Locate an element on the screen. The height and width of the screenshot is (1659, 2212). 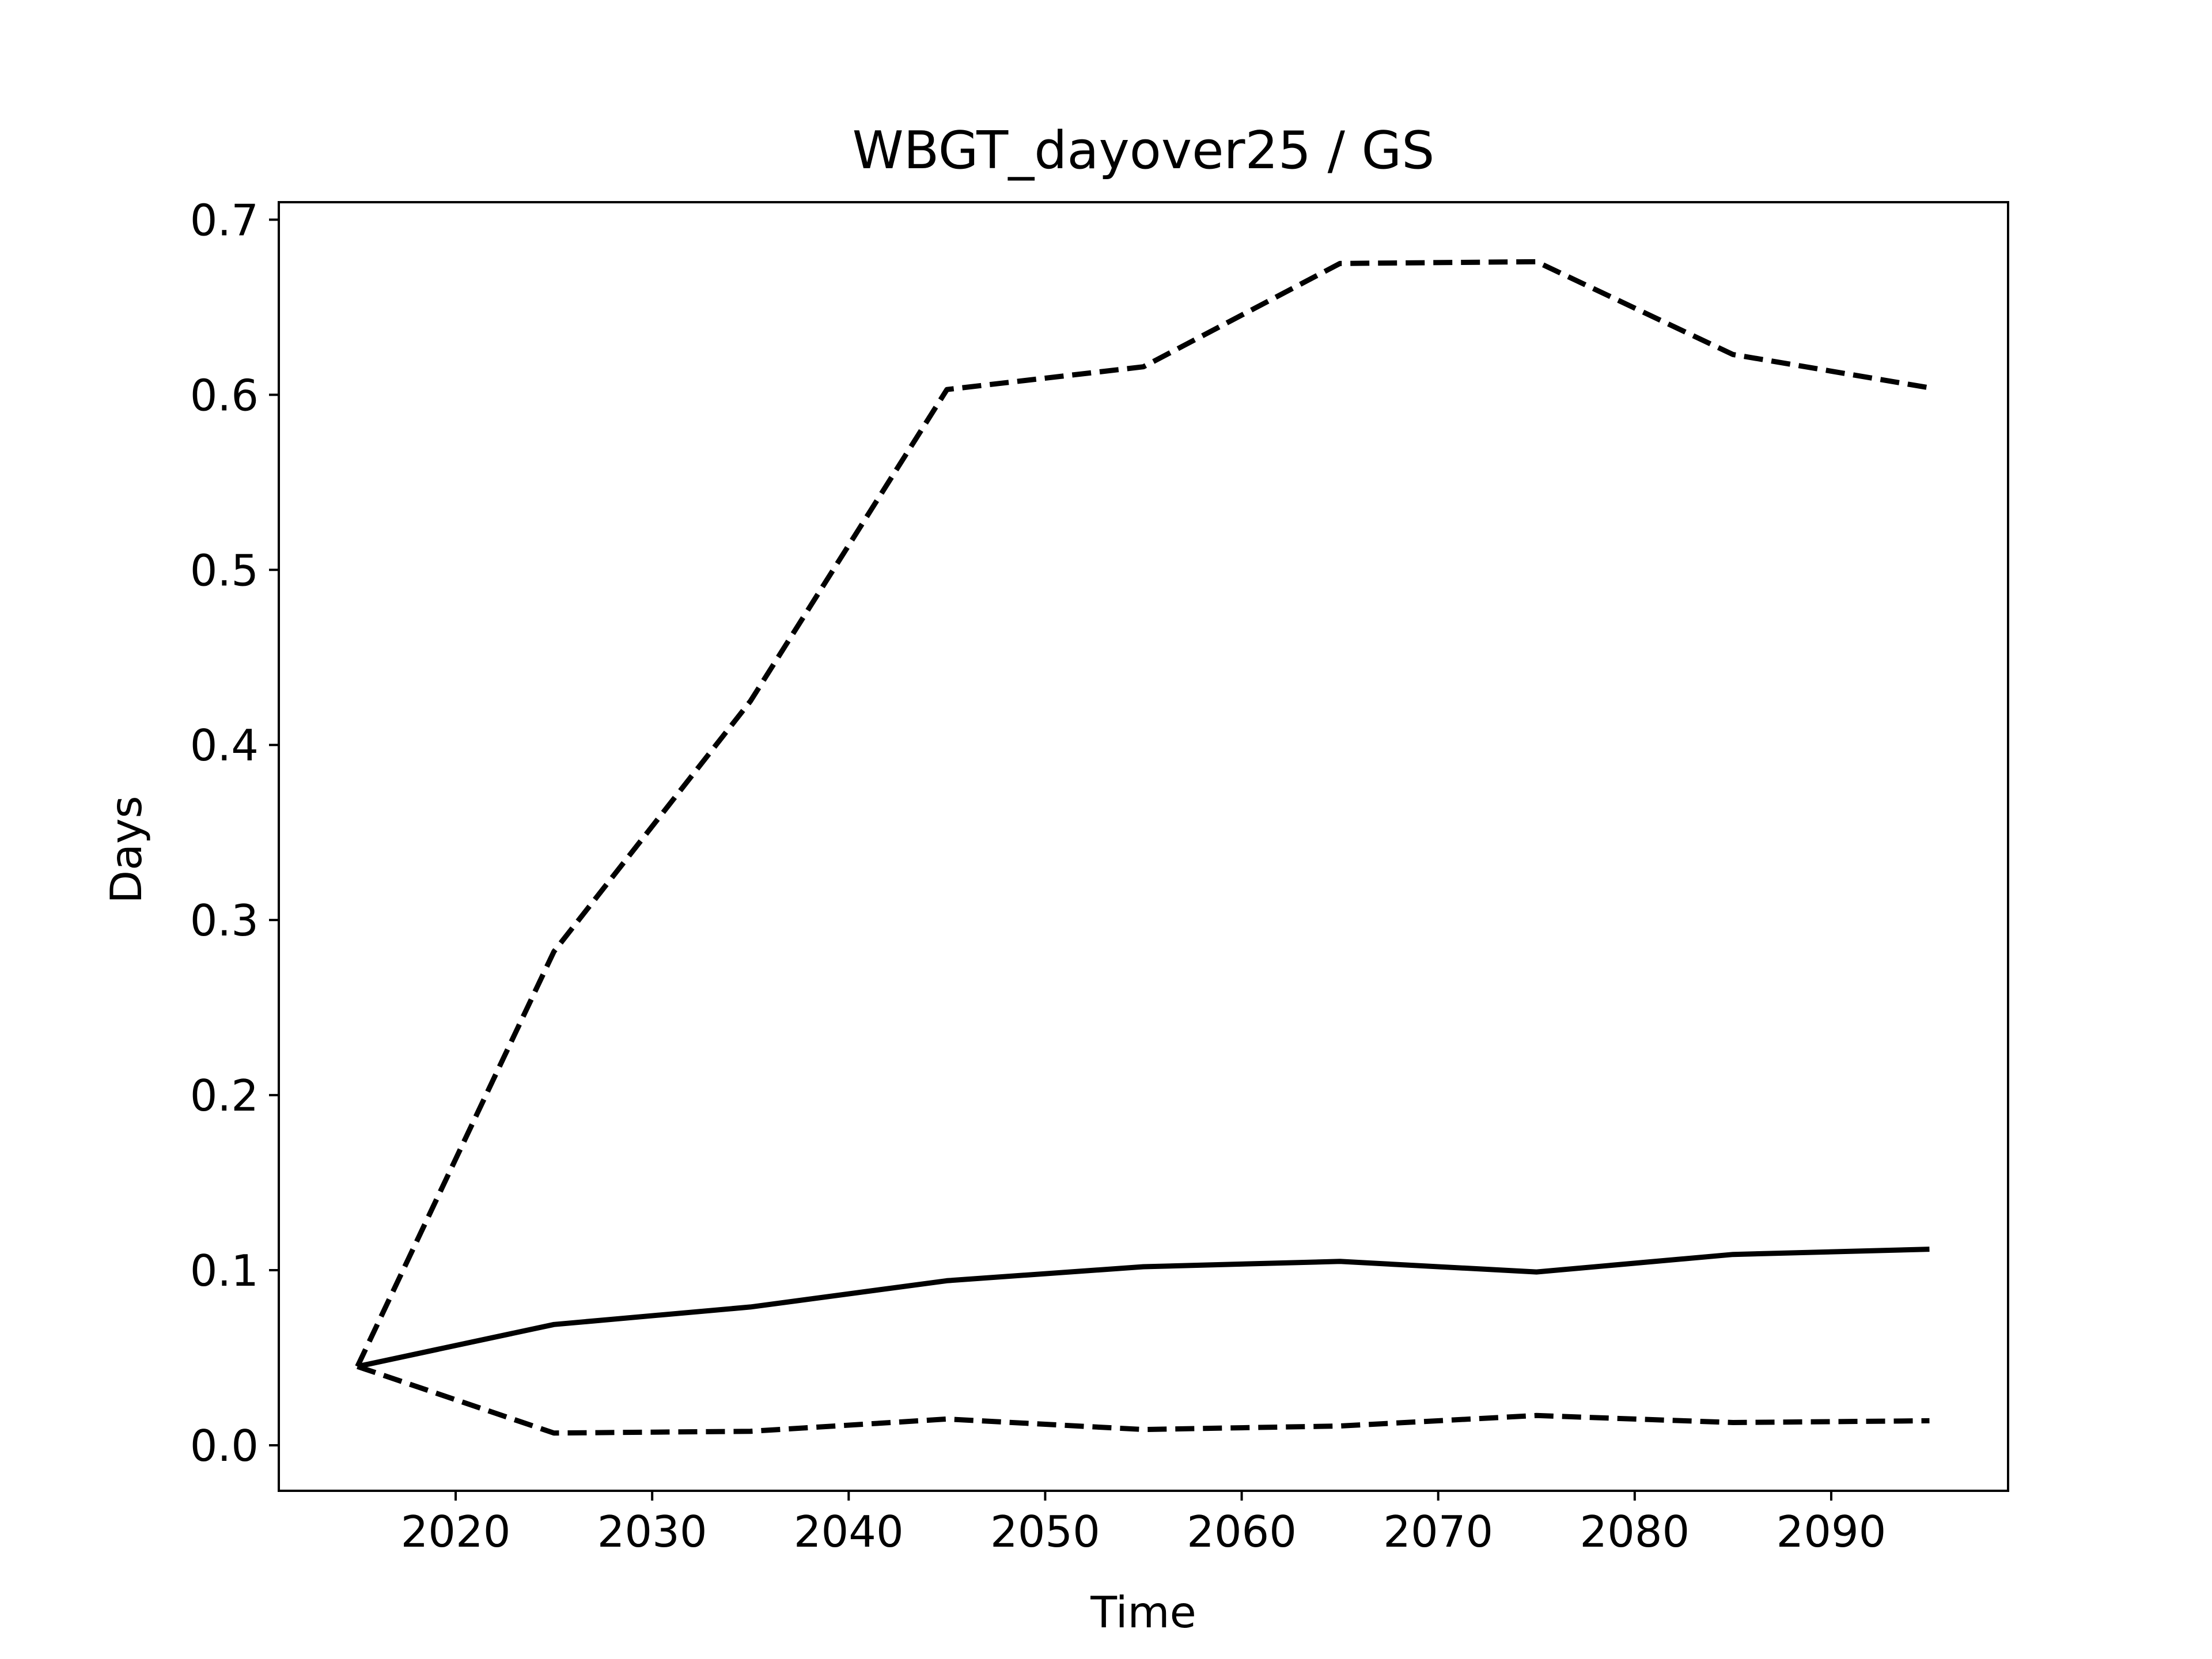
x-axis: 2020 2030 2040 2050 2060 2070 2080 2090 is located at coordinates (1144, 1524).